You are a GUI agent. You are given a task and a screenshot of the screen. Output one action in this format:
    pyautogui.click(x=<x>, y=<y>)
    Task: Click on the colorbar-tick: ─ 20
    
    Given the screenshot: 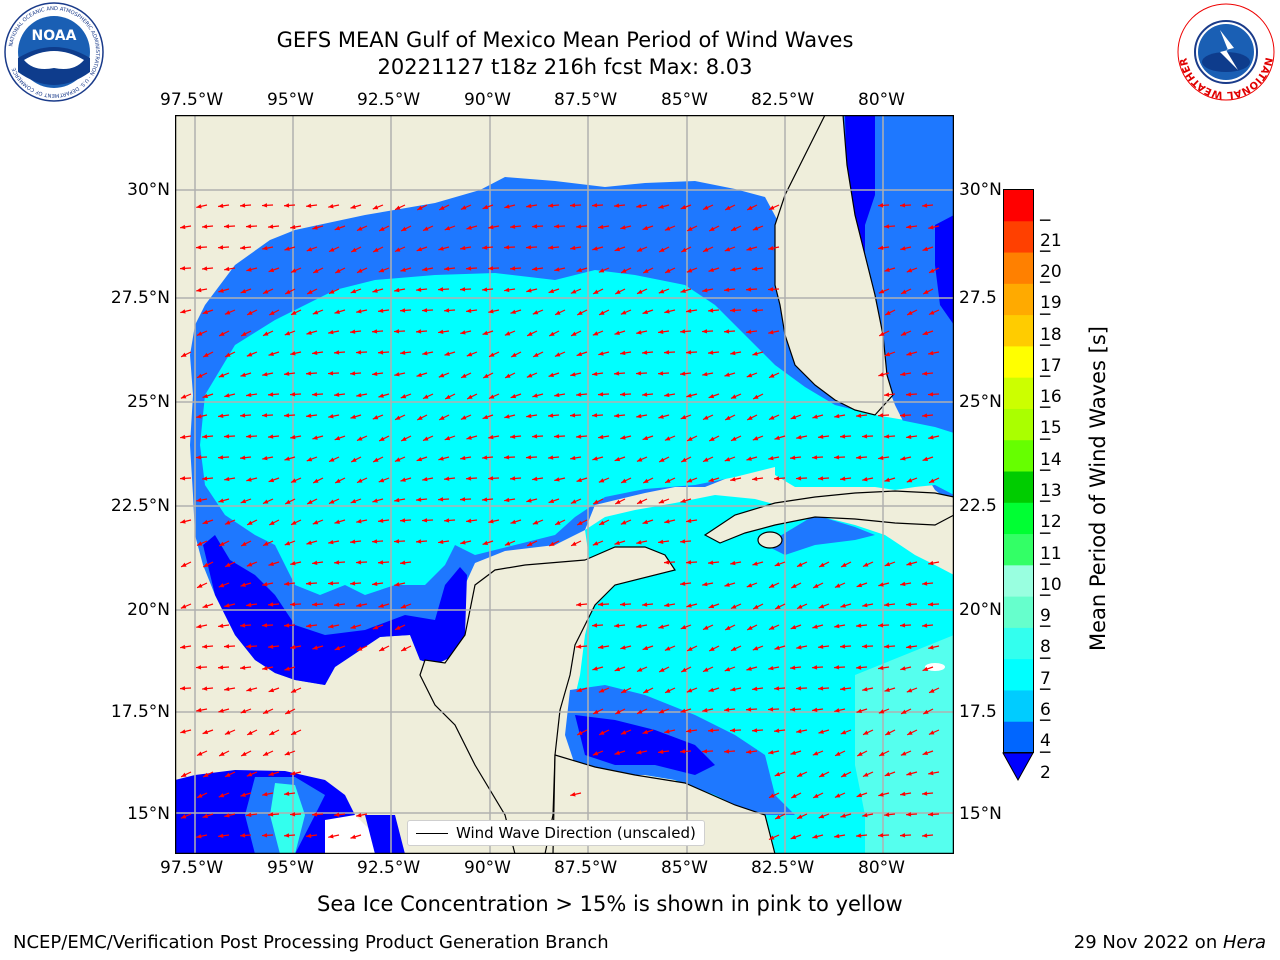 What is the action you would take?
    pyautogui.click(x=1051, y=262)
    